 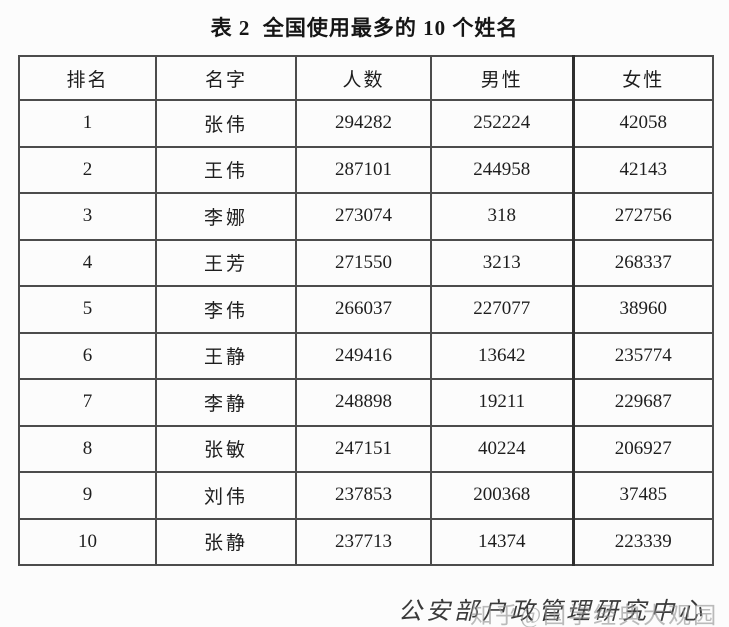 I want to click on table-cell: 2, so click(x=87, y=169).